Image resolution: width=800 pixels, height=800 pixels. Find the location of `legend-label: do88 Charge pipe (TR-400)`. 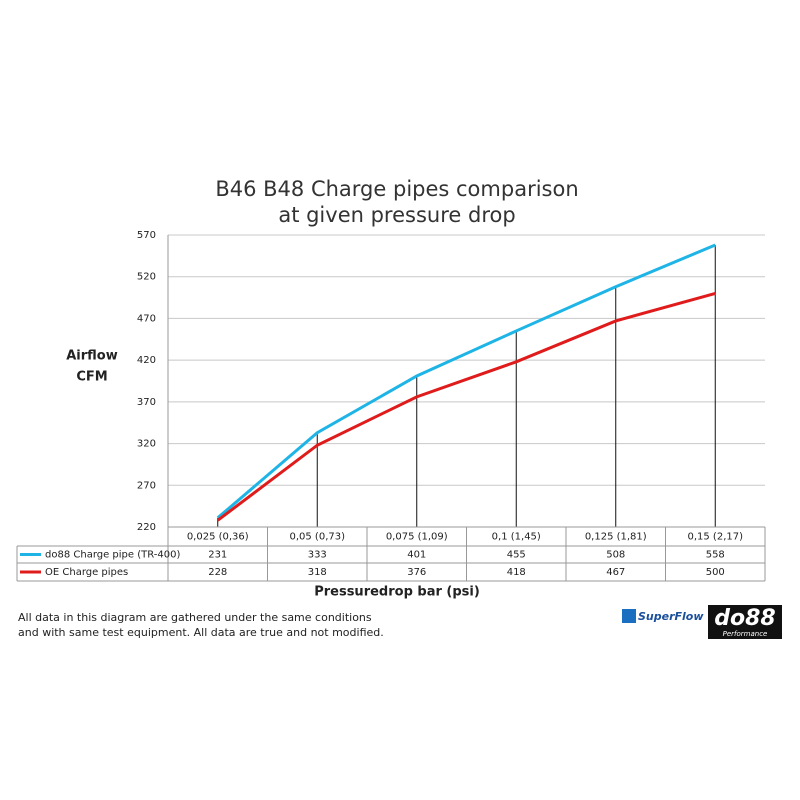

legend-label: do88 Charge pipe (TR-400) is located at coordinates (112, 555).